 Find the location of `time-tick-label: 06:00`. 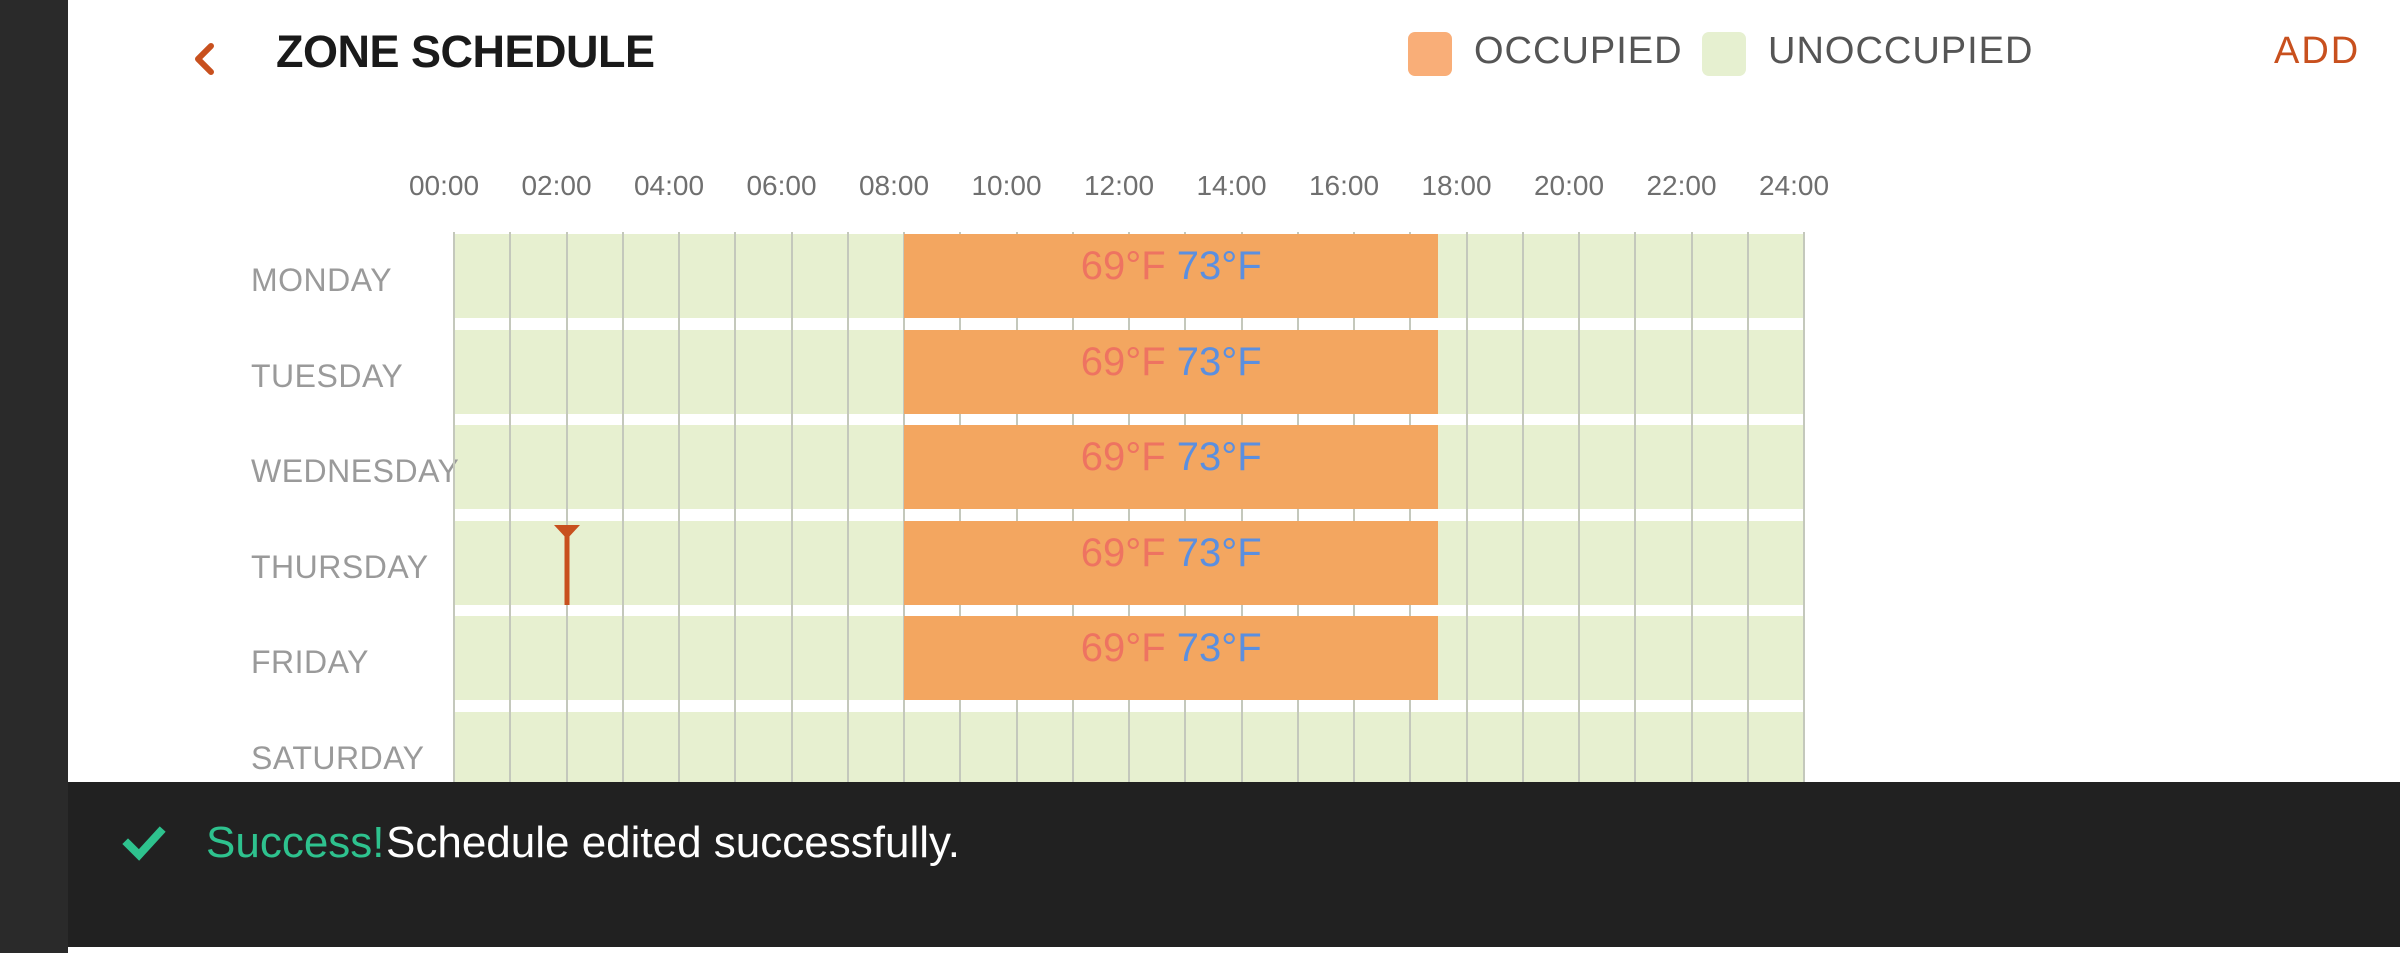

time-tick-label: 06:00 is located at coordinates (781, 185).